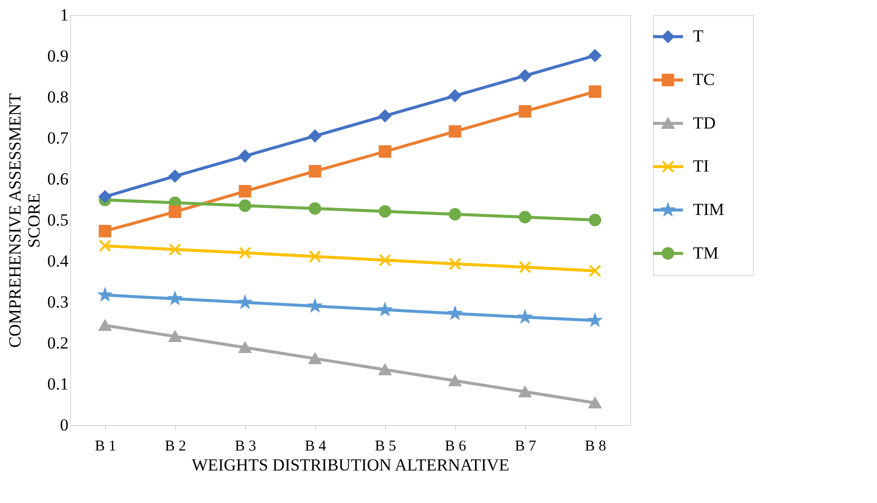  Describe the element at coordinates (57, 343) in the screenshot. I see `y-tick-label: 0.2` at that location.